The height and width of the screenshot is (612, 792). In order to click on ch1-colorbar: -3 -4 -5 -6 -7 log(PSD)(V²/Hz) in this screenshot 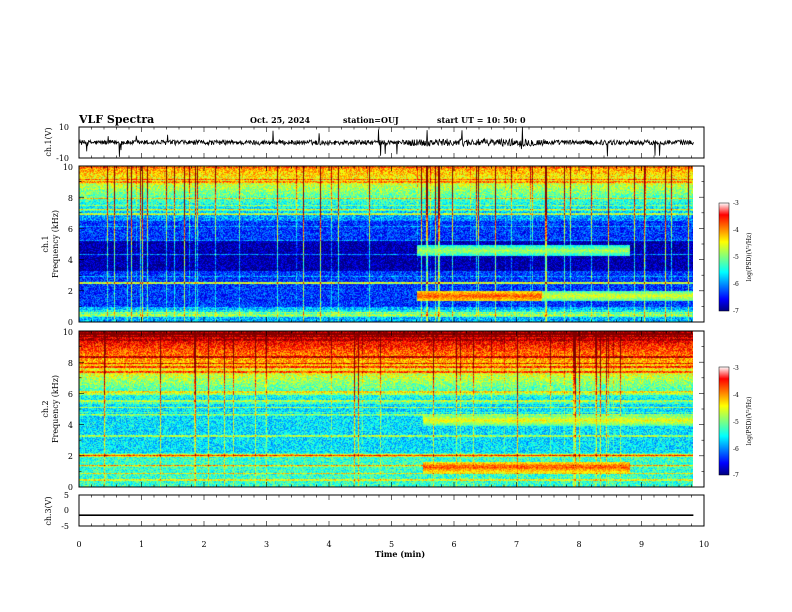, I will do `click(735, 257)`.